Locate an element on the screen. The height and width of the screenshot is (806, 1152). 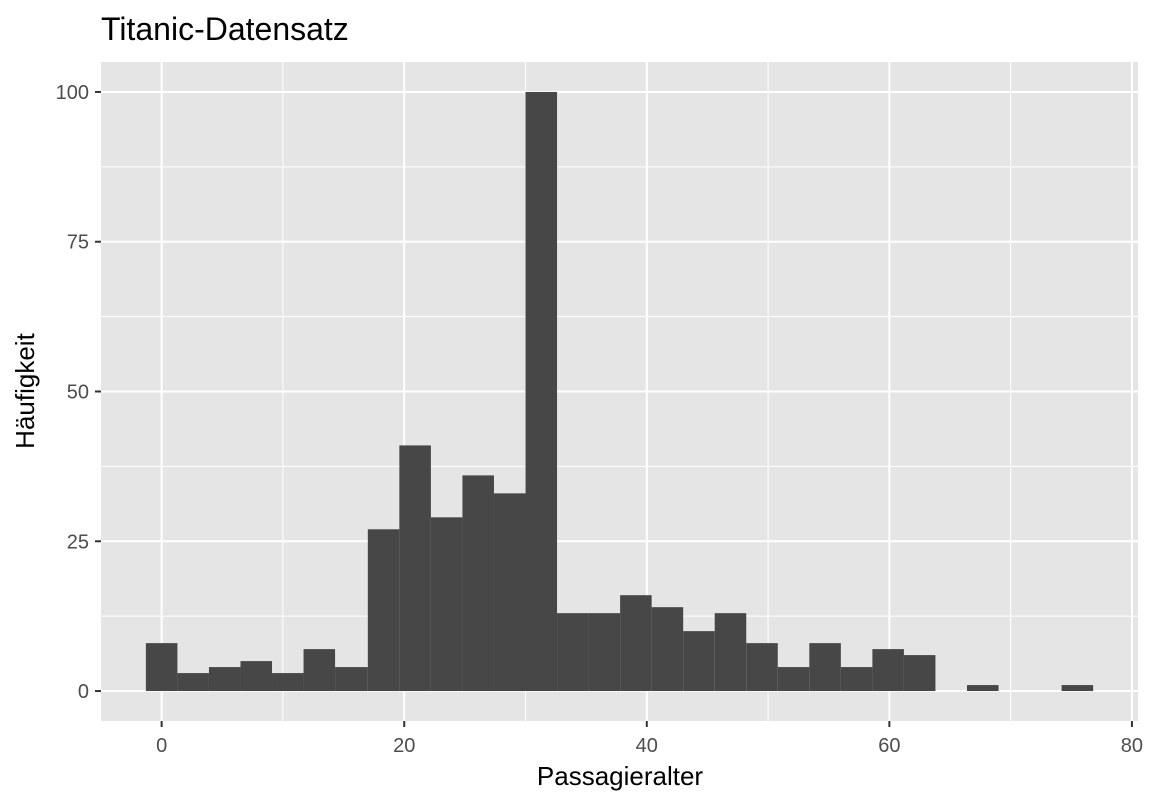
x-axis: 0 20 40 60 80 is located at coordinates (649, 739).